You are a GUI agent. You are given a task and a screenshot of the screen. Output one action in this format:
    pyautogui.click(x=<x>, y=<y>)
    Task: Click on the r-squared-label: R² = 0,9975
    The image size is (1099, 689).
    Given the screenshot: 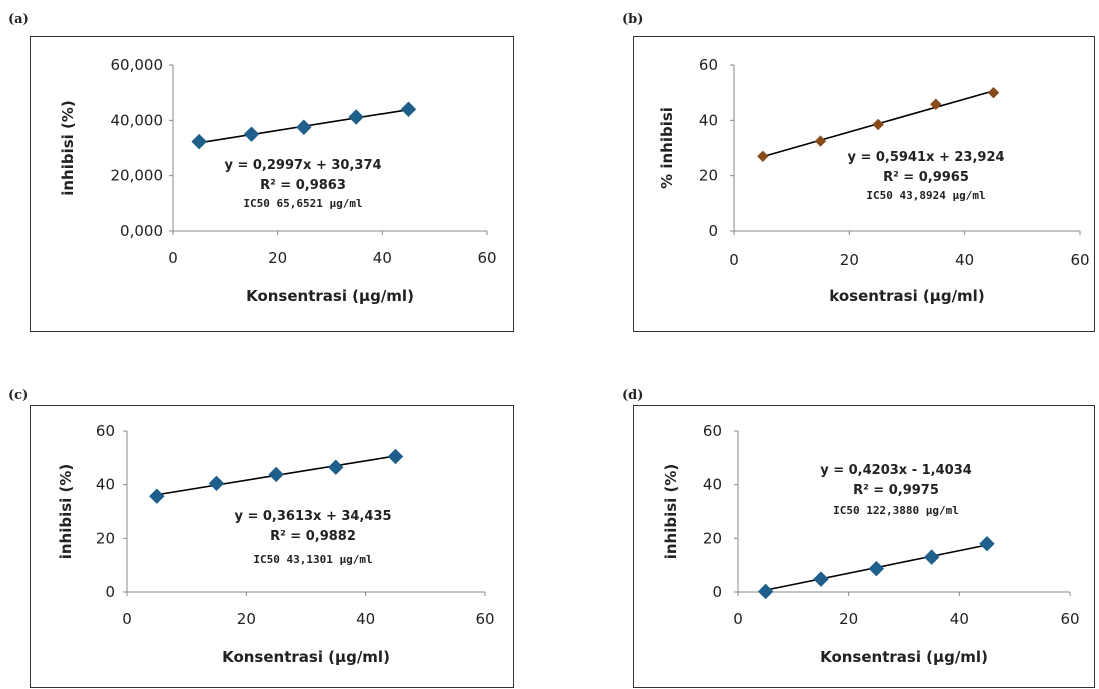 What is the action you would take?
    pyautogui.click(x=896, y=490)
    